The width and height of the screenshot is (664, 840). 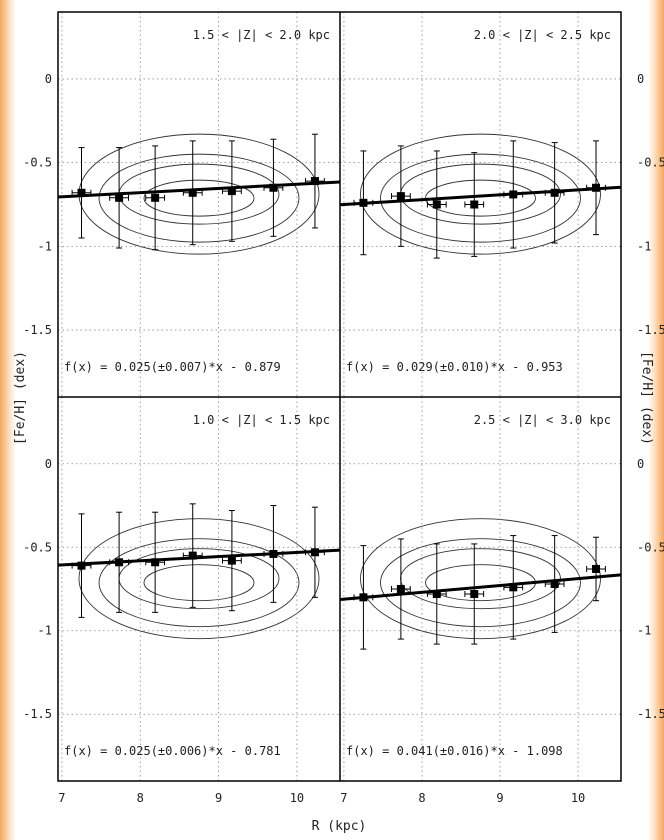 I want to click on panel-label: 2.0 < |Z| < 2.5 kpc, so click(x=542, y=35).